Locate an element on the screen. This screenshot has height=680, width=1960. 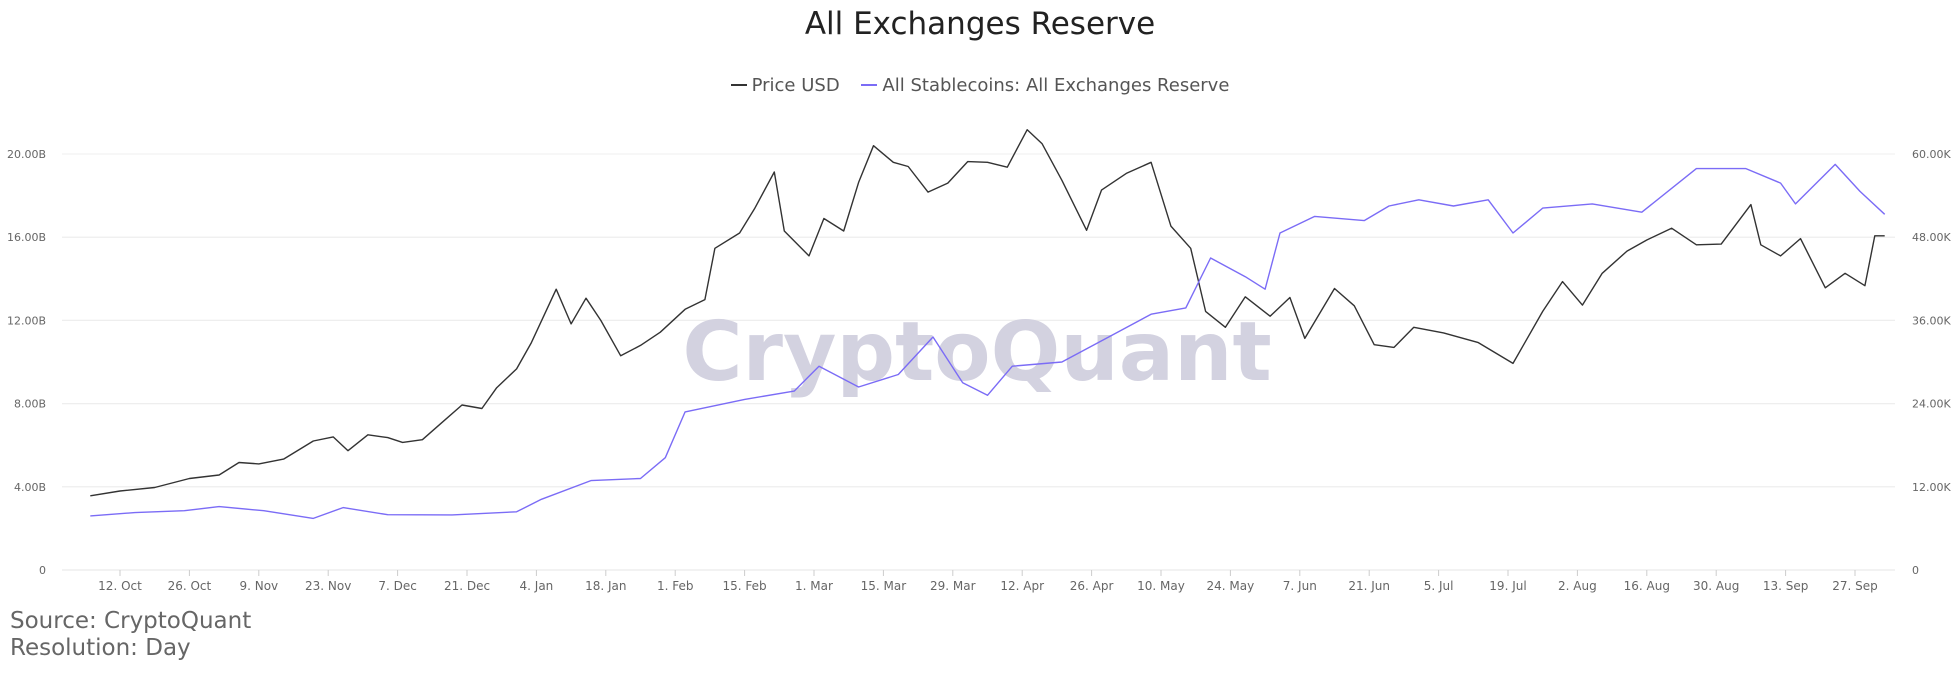
x-tick-label: 29. Mar is located at coordinates (953, 586).